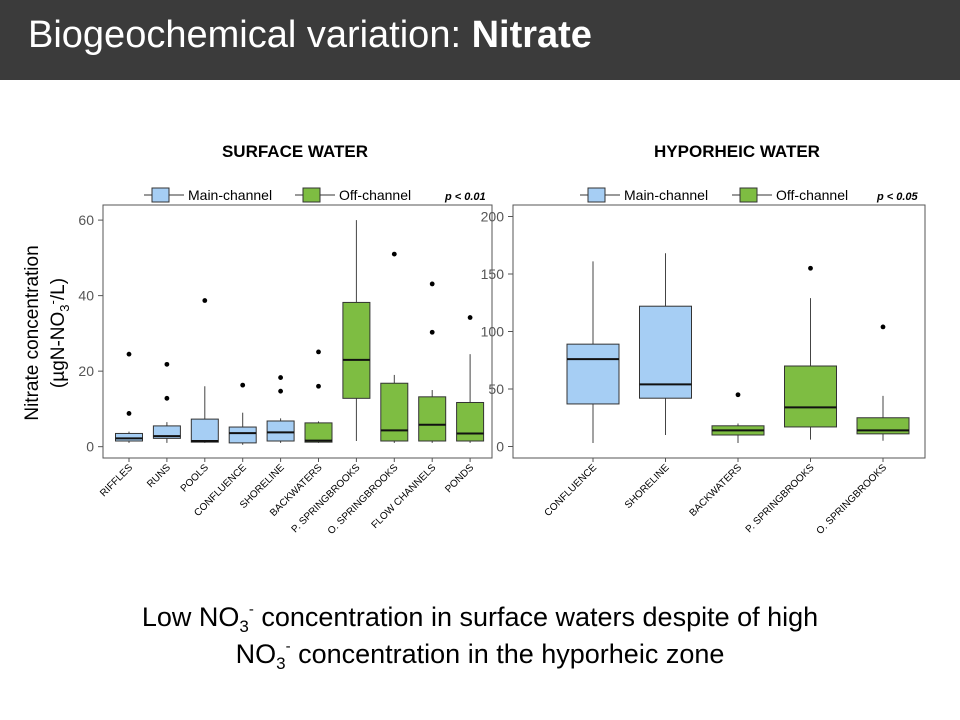 The width and height of the screenshot is (960, 720). Describe the element at coordinates (250, 35) in the screenshot. I see `title-regular: Biogeochemical variation:` at that location.